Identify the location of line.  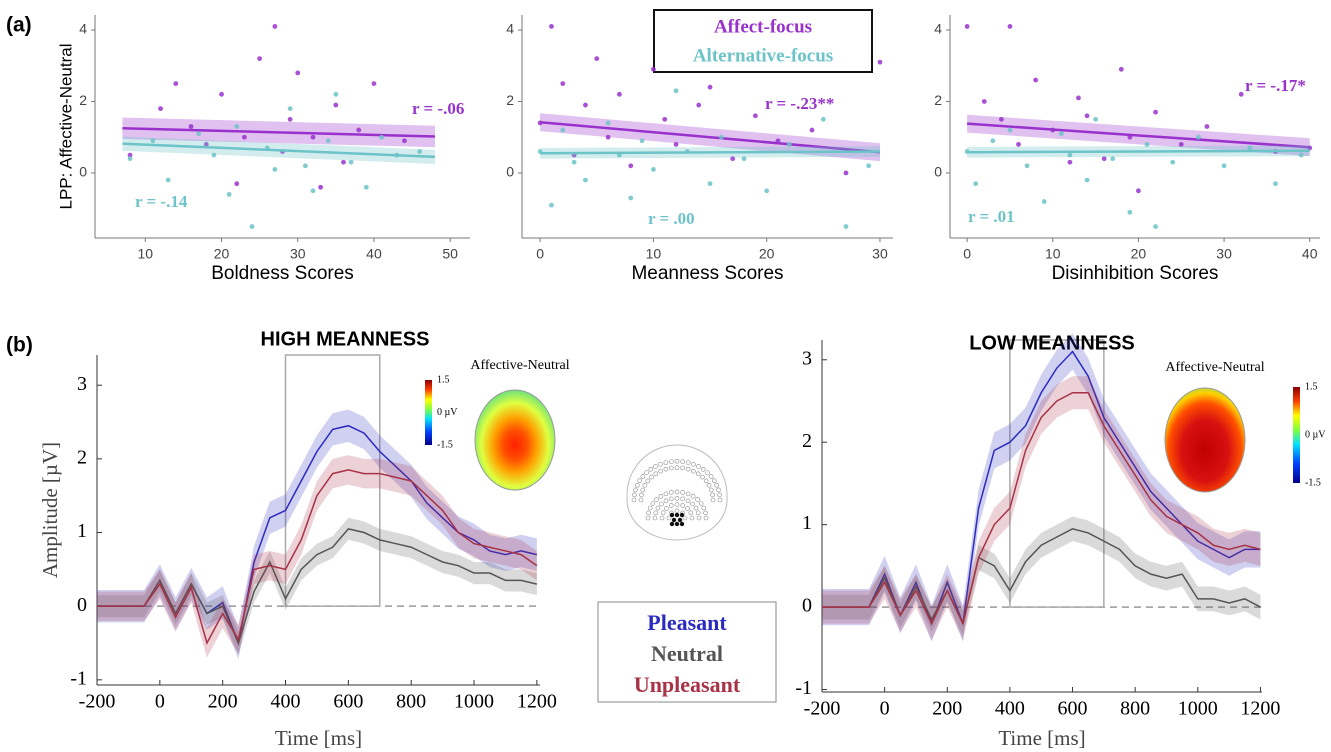
(1041, 509).